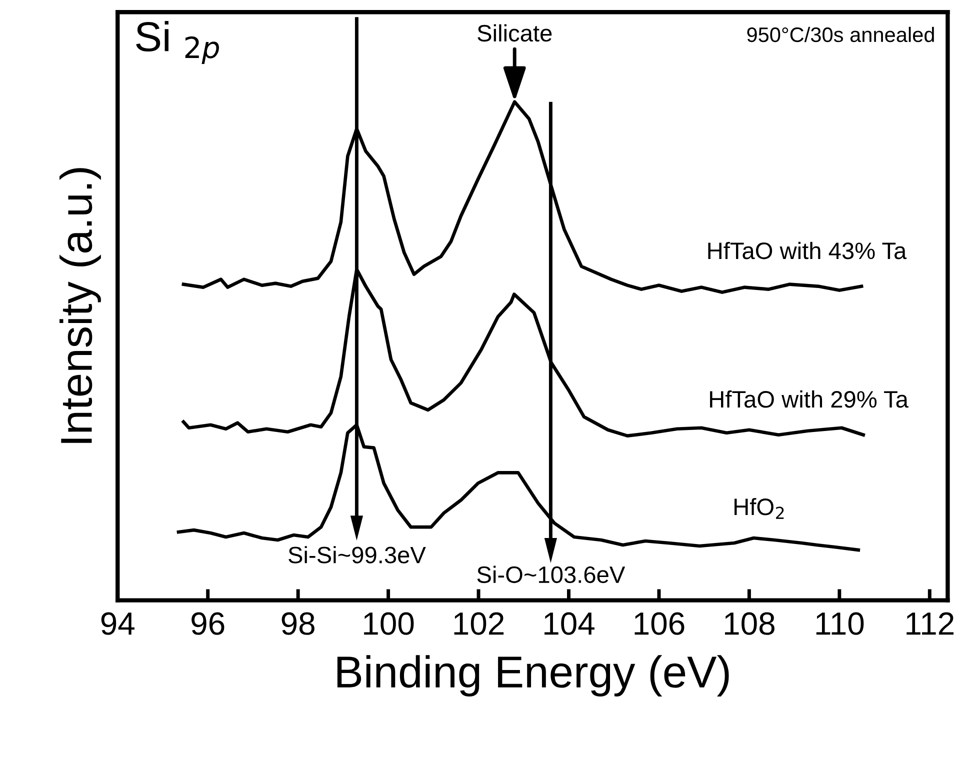 This screenshot has width=972, height=758. I want to click on text: Si $_{2p}$, so click(177, 42).